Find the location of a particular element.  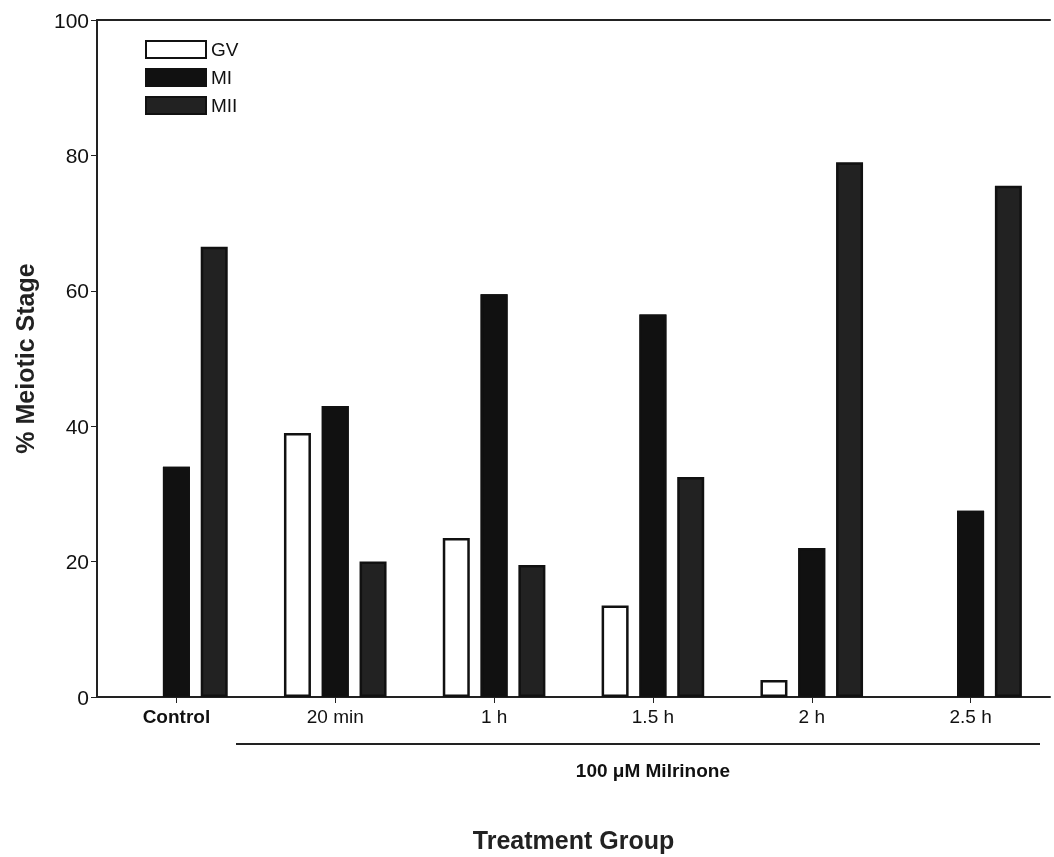

y-tick-label: 40 is located at coordinates (77, 426).